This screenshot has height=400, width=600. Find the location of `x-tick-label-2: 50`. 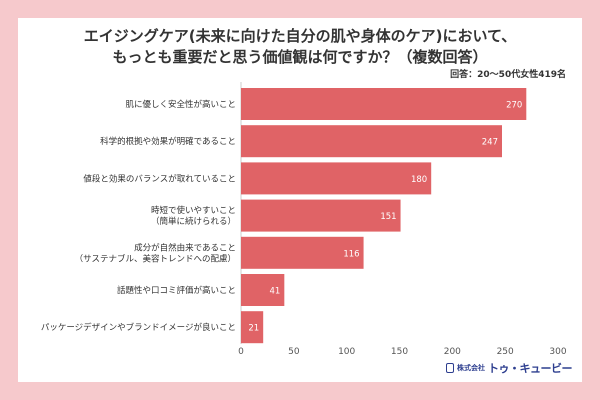

x-tick-label-2: 50 is located at coordinates (294, 352).